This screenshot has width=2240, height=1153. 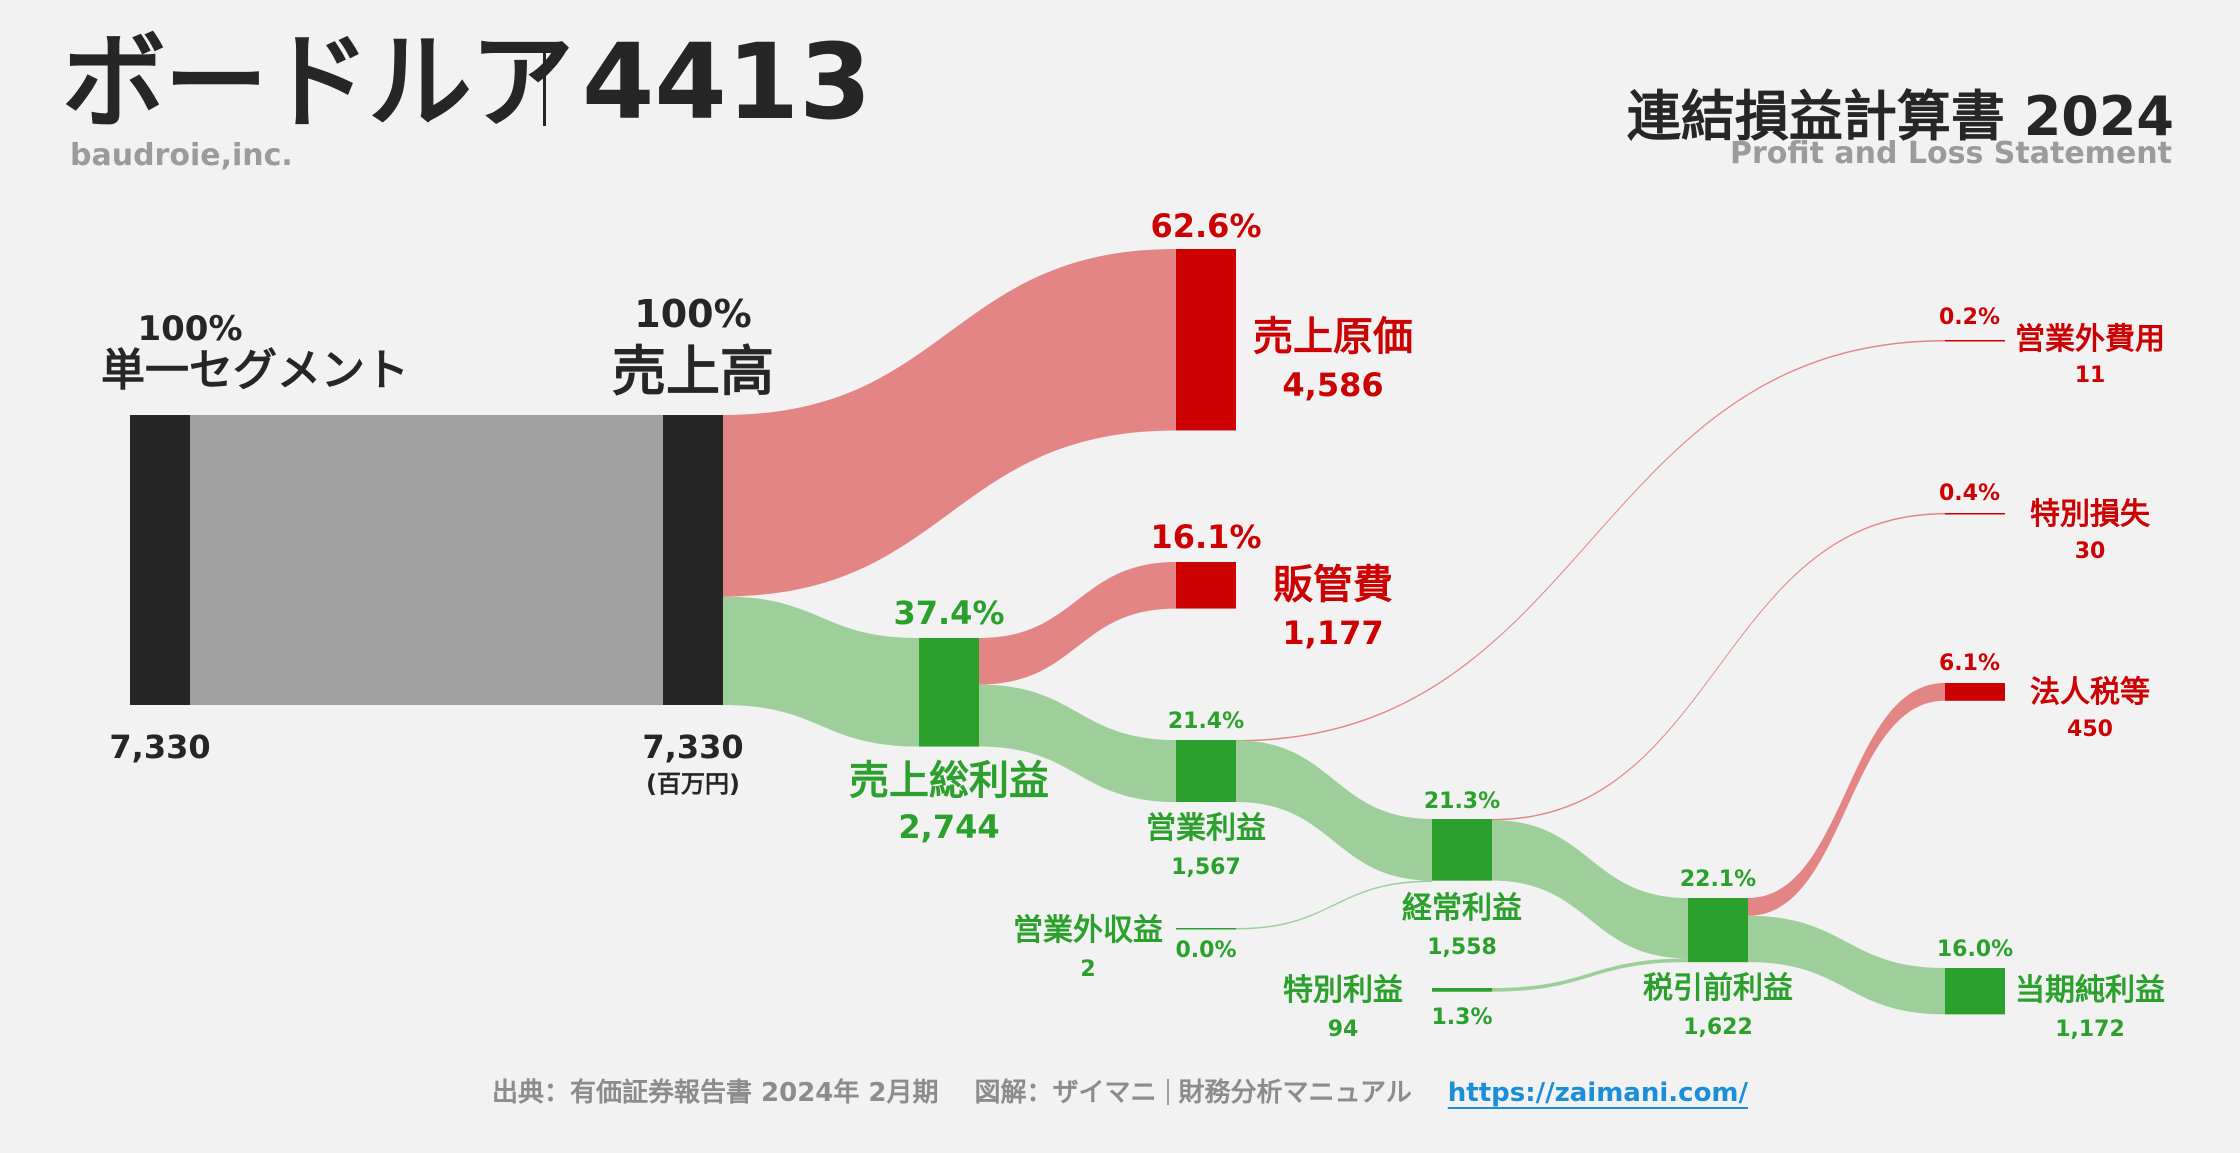 I want to click on label-net-pct: 16.0%, so click(x=1975, y=949).